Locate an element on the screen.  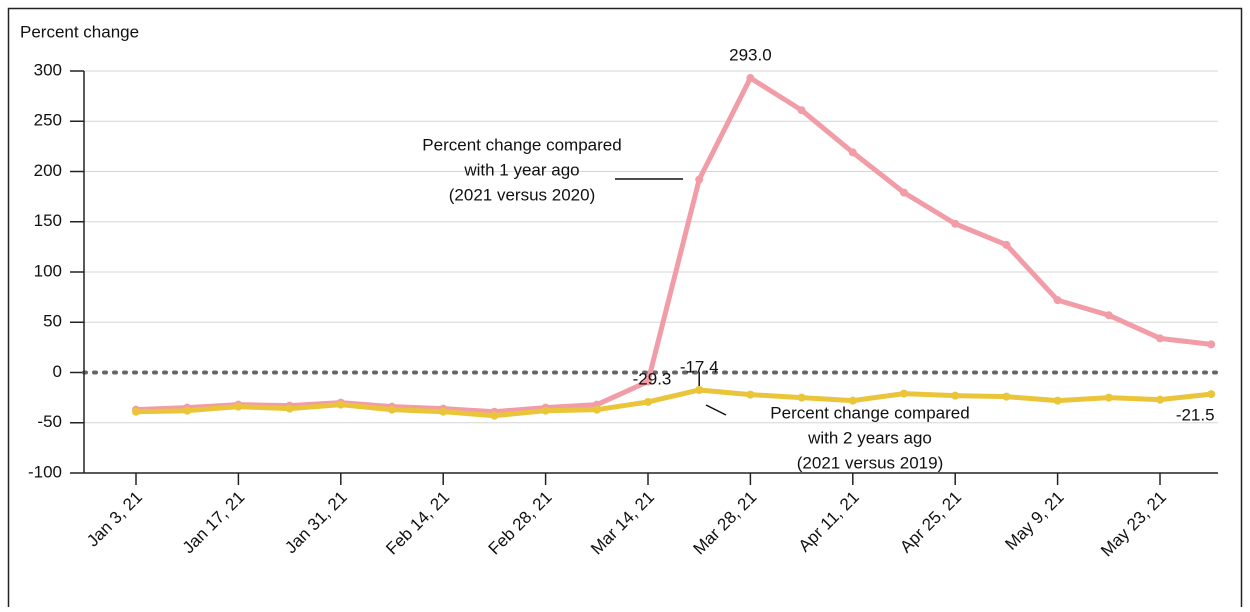
y-tick-label: 100 is located at coordinates (48, 270).